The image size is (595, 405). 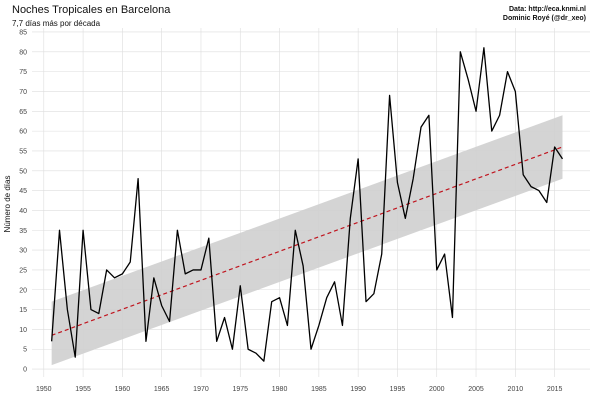 What do you see at coordinates (240, 389) in the screenshot?
I see `x-tick-label: 1975` at bounding box center [240, 389].